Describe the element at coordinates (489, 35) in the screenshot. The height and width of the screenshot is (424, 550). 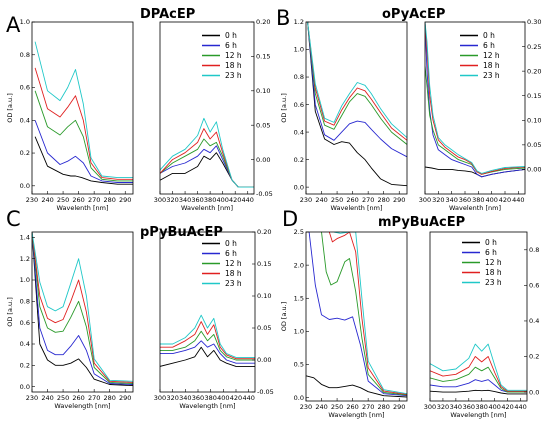
I see `legend-label: 0 h` at that location.